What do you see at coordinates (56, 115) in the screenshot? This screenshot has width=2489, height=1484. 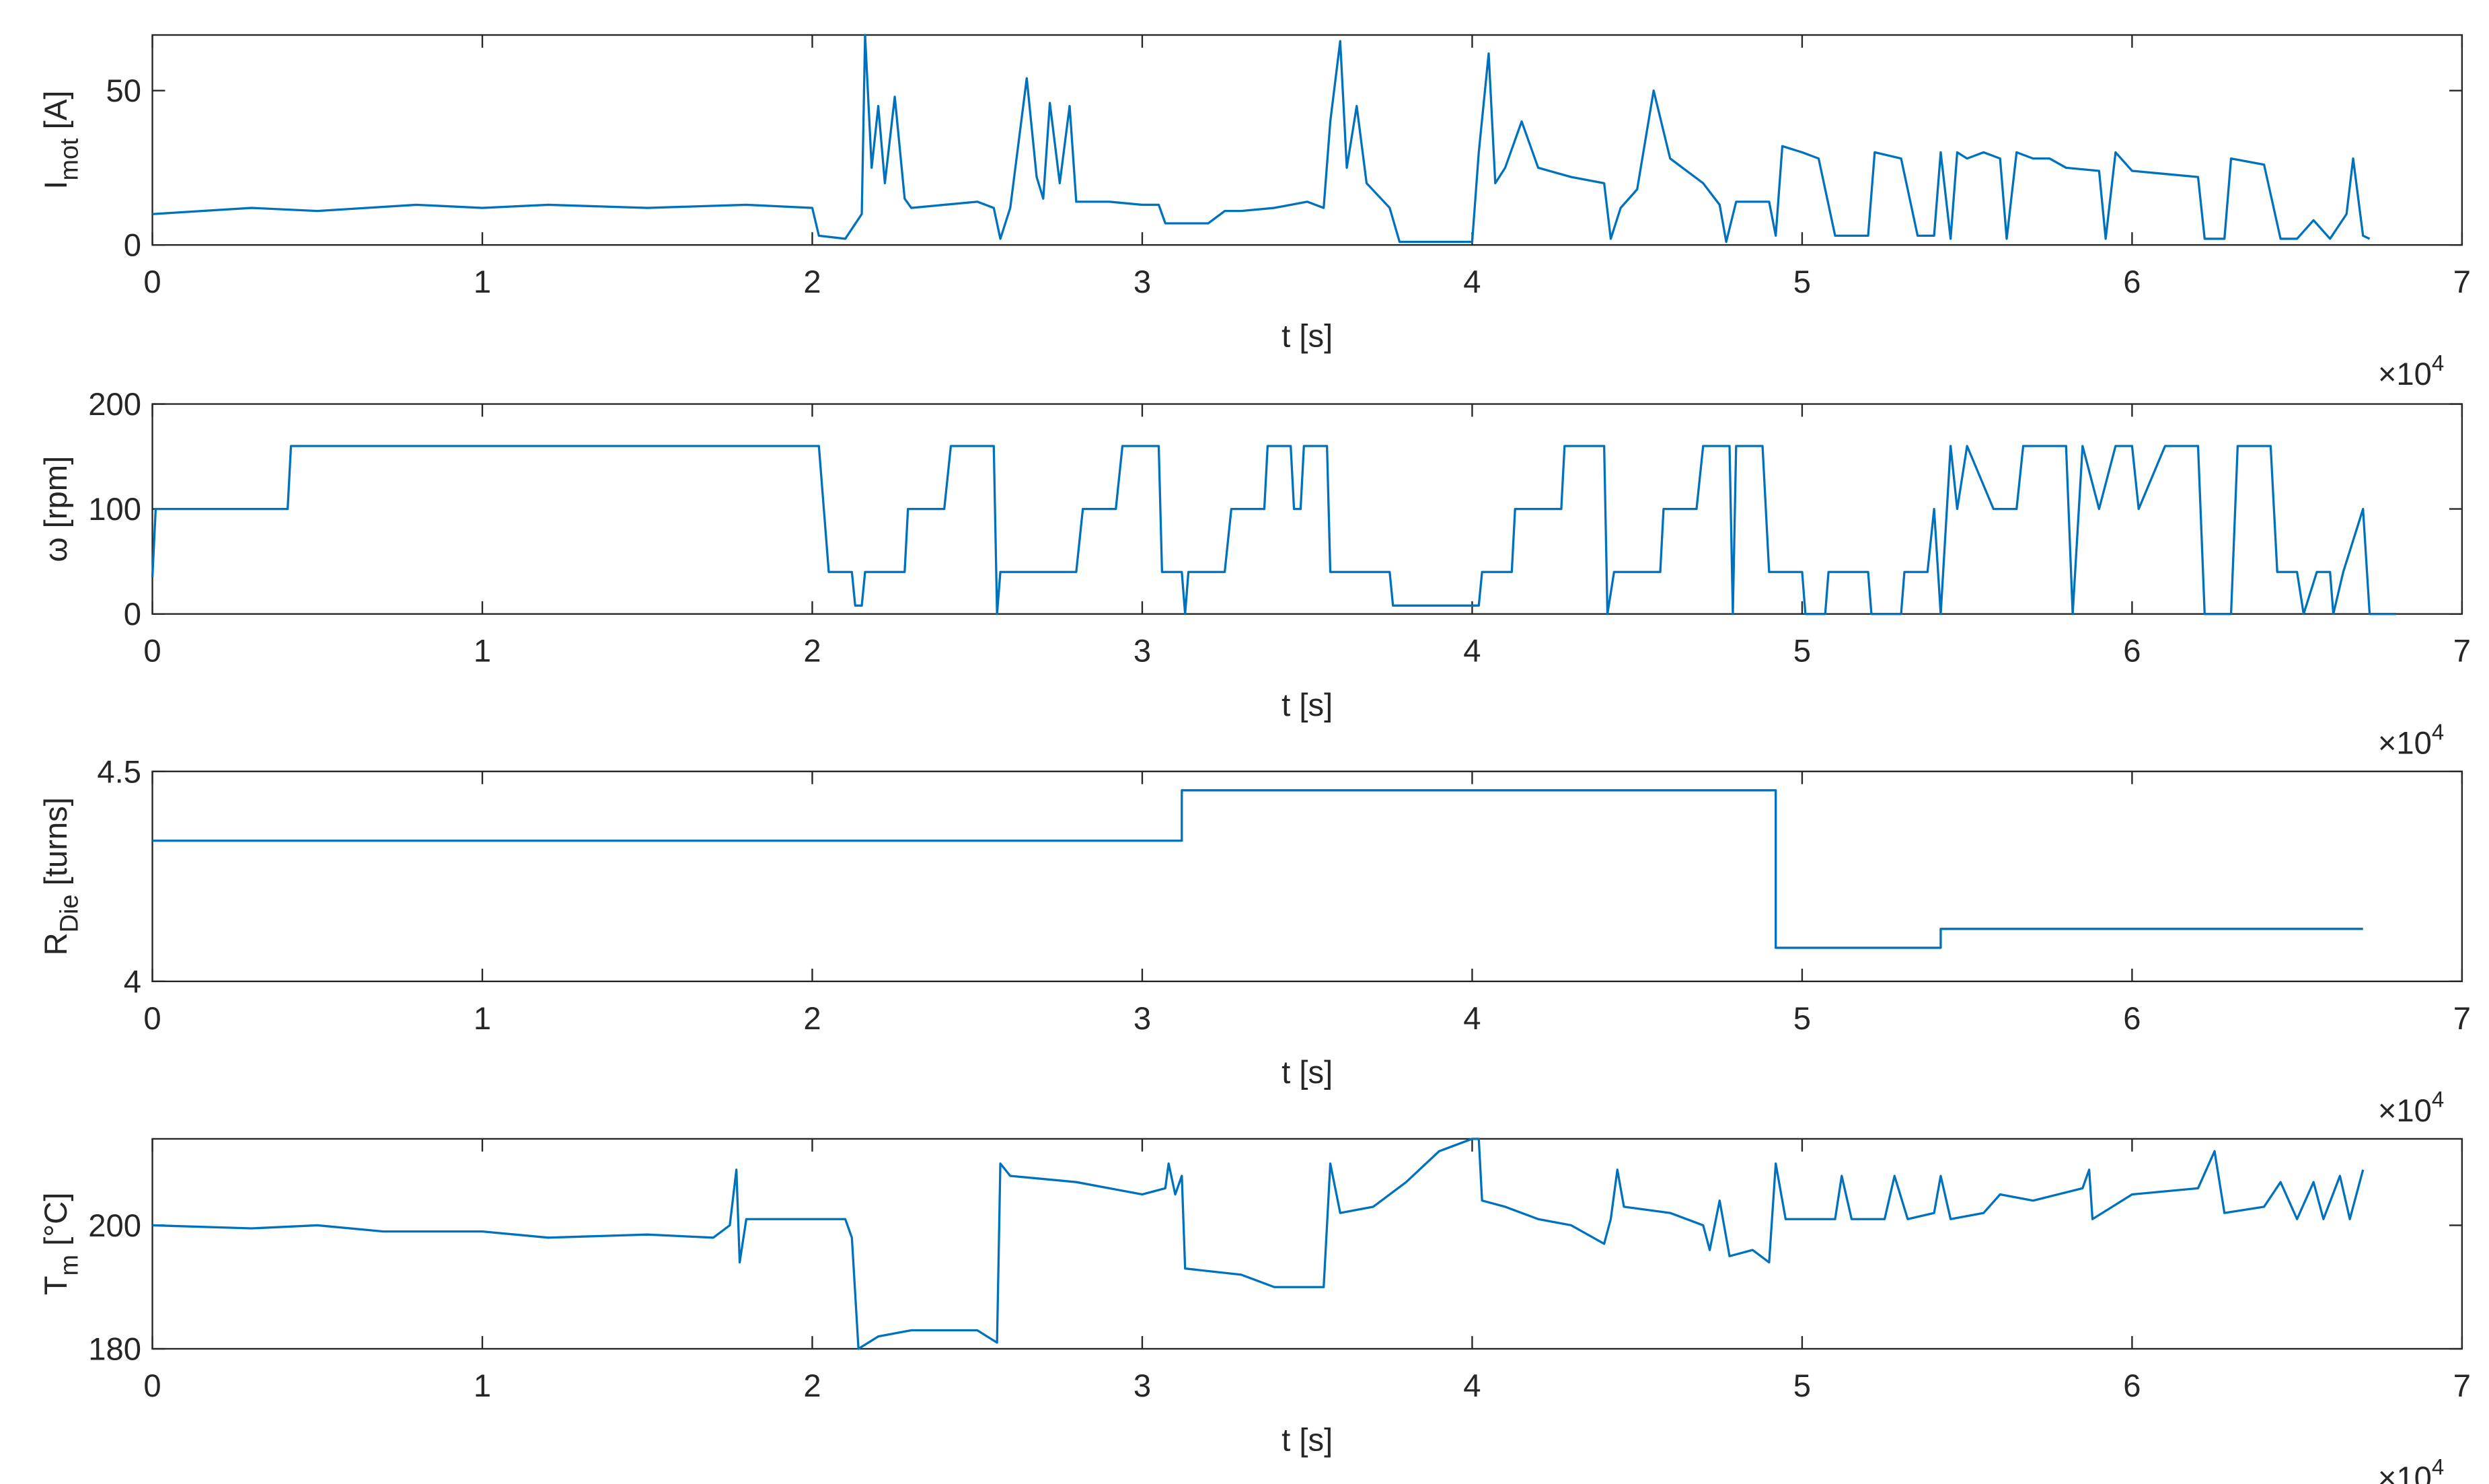 I see `y-label-unit: [A]` at bounding box center [56, 115].